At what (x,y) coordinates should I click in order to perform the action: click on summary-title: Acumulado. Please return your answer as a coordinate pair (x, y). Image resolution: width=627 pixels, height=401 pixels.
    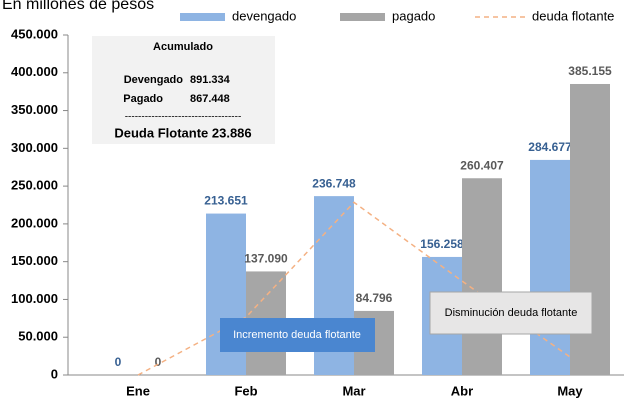
    Looking at the image, I should click on (183, 47).